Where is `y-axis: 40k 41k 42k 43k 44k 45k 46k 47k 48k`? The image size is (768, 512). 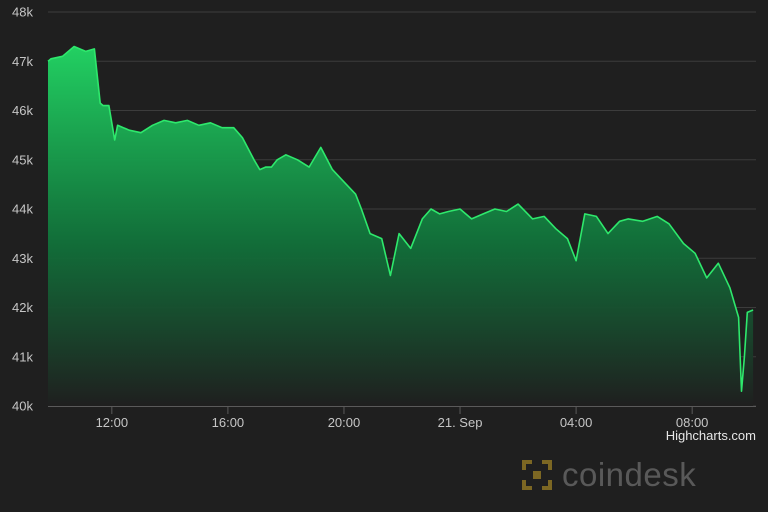 y-axis: 40k 41k 42k 43k 44k 45k 46k 47k 48k is located at coordinates (22, 209).